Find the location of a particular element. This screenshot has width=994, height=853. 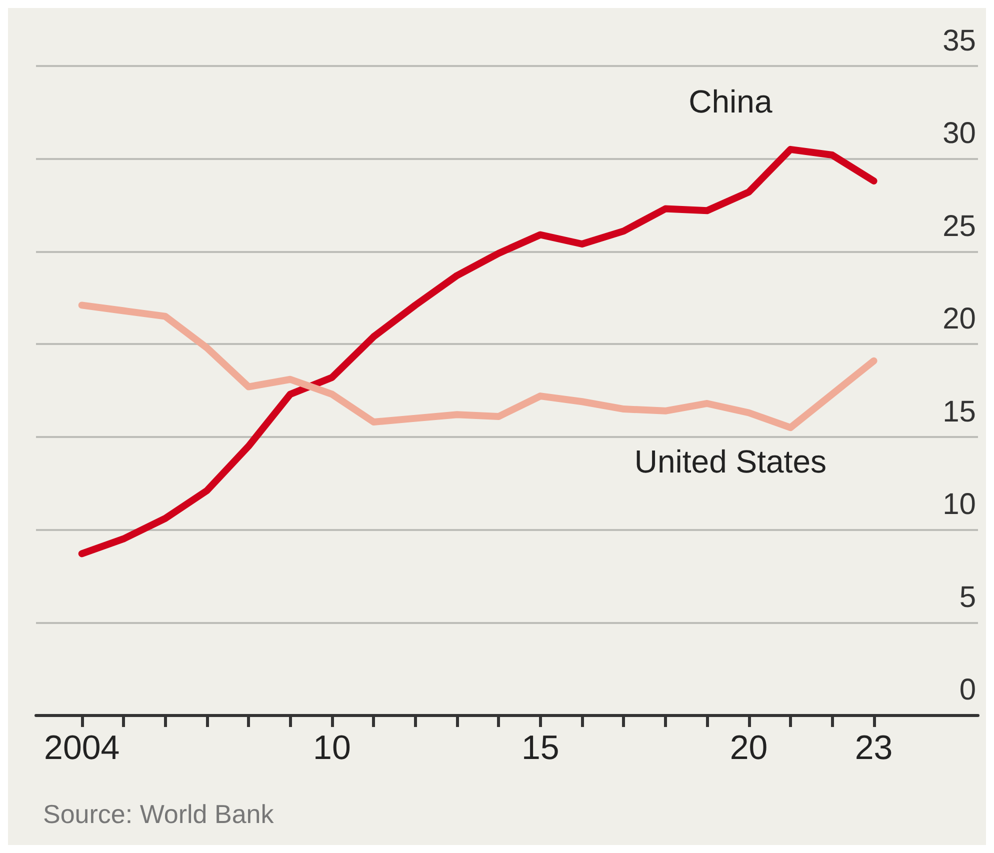

x-tick-label: 2004 is located at coordinates (82, 748).